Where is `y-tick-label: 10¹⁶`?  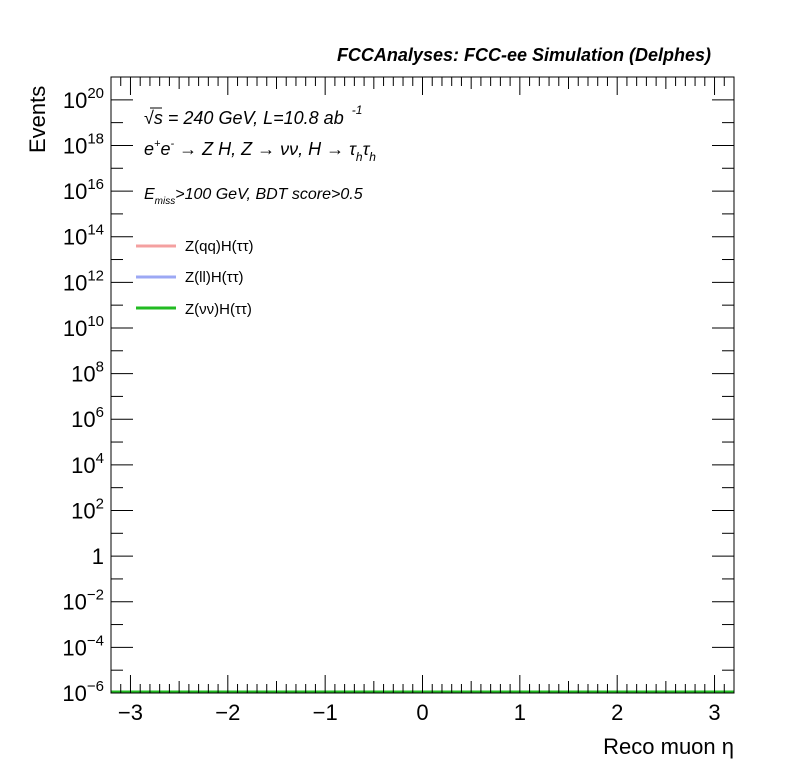
y-tick-label: 10¹⁶ is located at coordinates (83, 190).